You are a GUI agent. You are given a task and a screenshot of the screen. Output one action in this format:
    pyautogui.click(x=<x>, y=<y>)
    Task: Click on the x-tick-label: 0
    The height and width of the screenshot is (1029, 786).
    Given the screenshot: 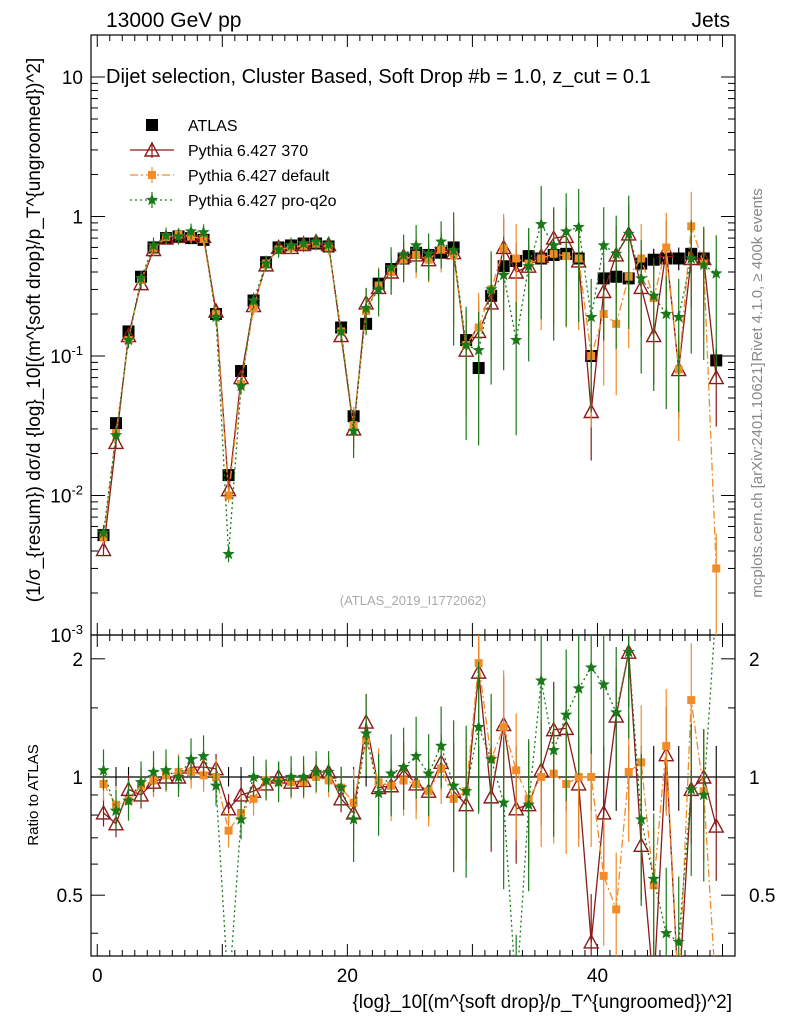 What is the action you would take?
    pyautogui.click(x=97, y=976)
    